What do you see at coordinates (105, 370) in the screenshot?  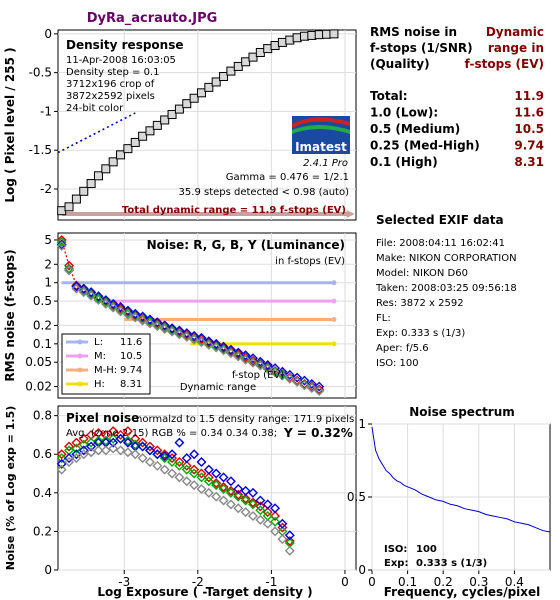 I see `legend-name: M-H:` at bounding box center [105, 370].